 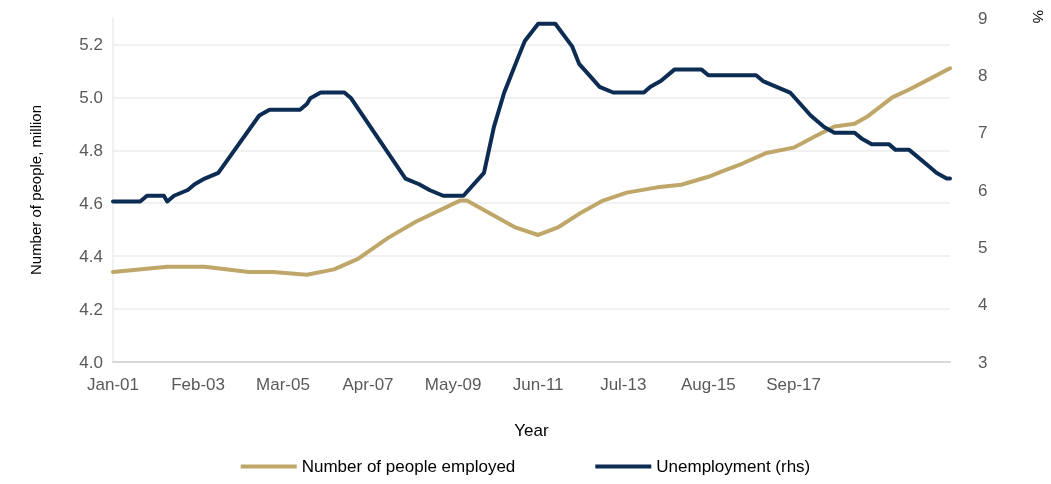 I want to click on x-tick-label: Jul-13, so click(x=623, y=384).